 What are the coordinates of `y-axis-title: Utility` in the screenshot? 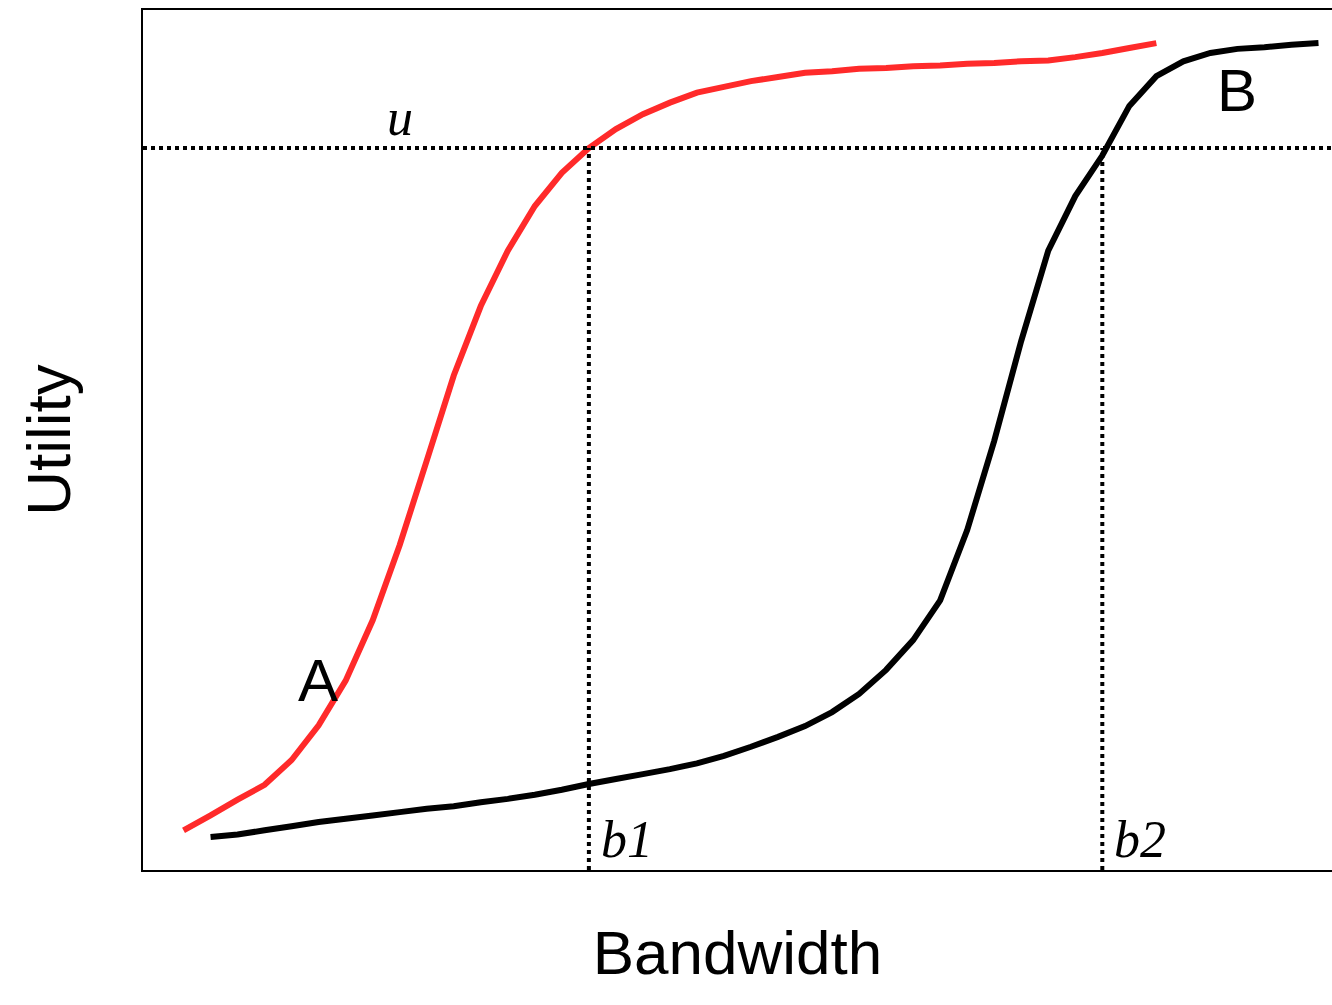 It's located at (49, 440).